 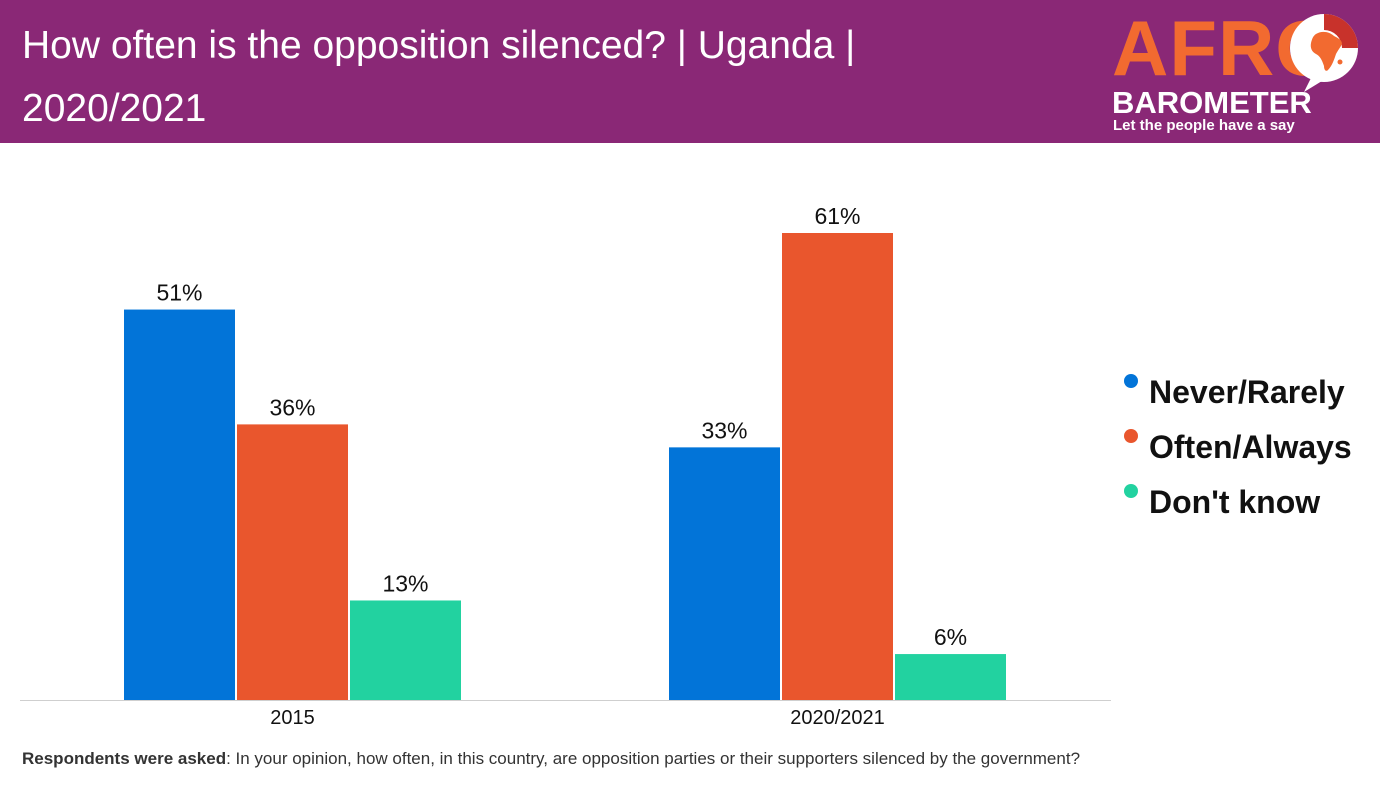 I want to click on data-label: 33%, so click(x=724, y=430).